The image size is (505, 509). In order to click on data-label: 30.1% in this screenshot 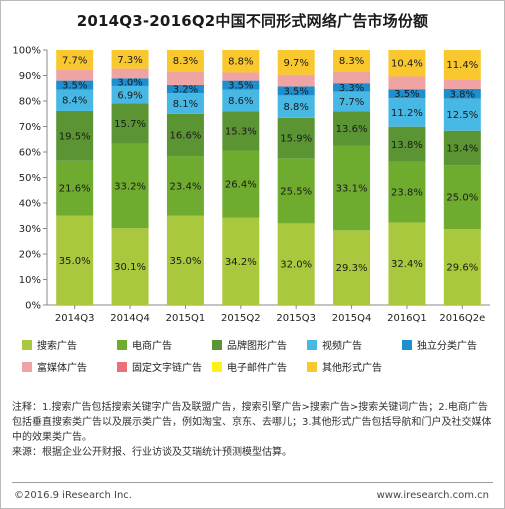, I will do `click(130, 267)`.